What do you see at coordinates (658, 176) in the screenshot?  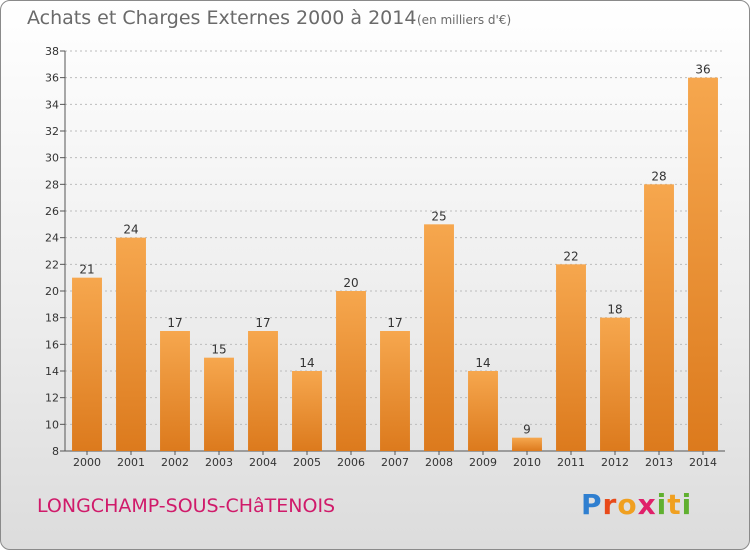 I see `value-label: 28` at bounding box center [658, 176].